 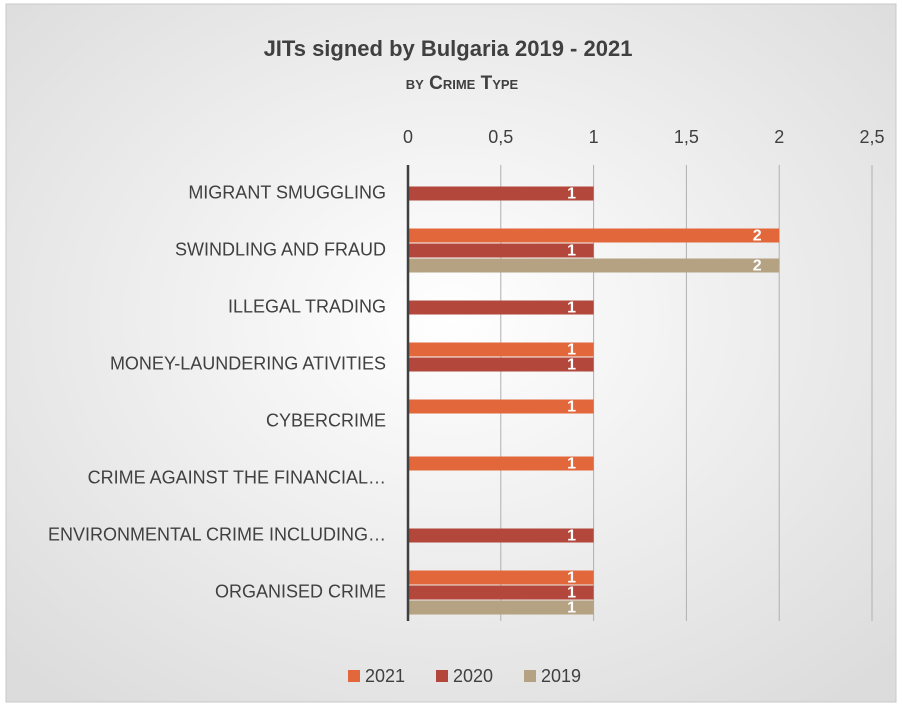 What do you see at coordinates (594, 137) in the screenshot?
I see `x-tick-label: 1` at bounding box center [594, 137].